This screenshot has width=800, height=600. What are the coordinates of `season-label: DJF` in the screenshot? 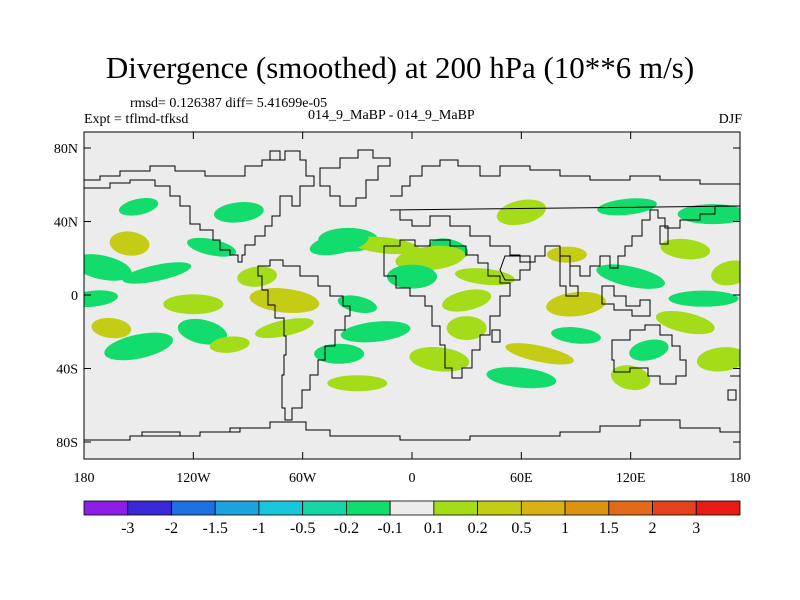 It's located at (730, 119).